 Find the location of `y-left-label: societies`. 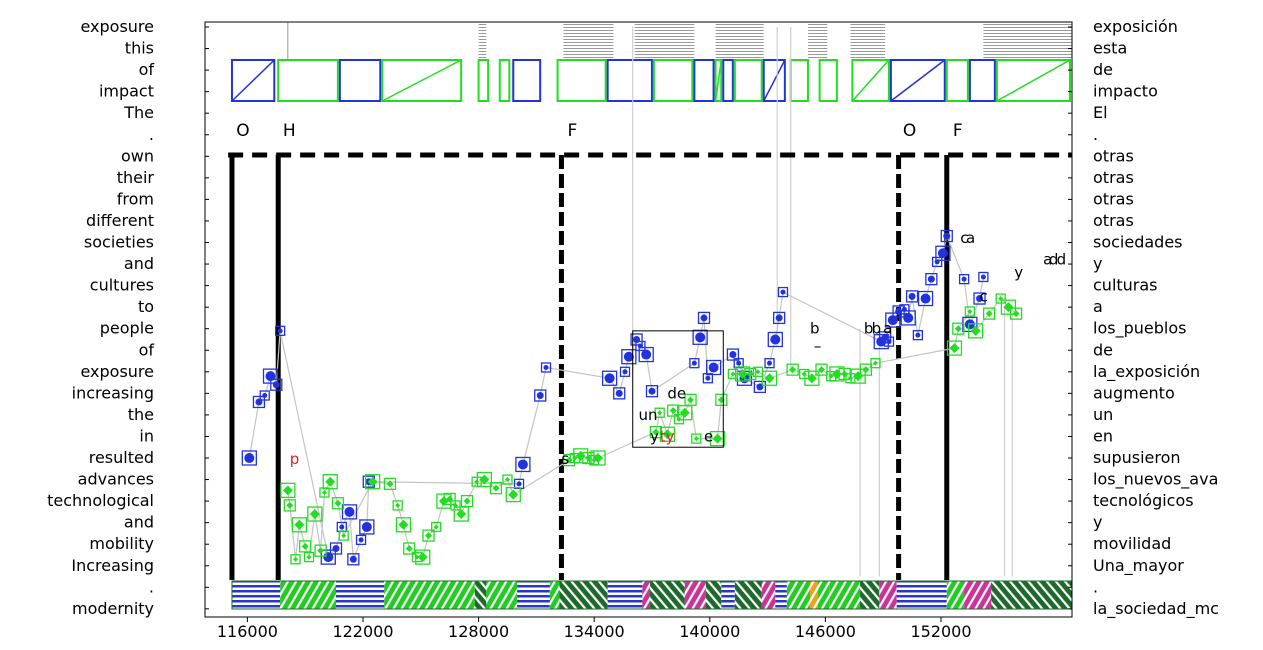

y-left-label: societies is located at coordinates (119, 242).